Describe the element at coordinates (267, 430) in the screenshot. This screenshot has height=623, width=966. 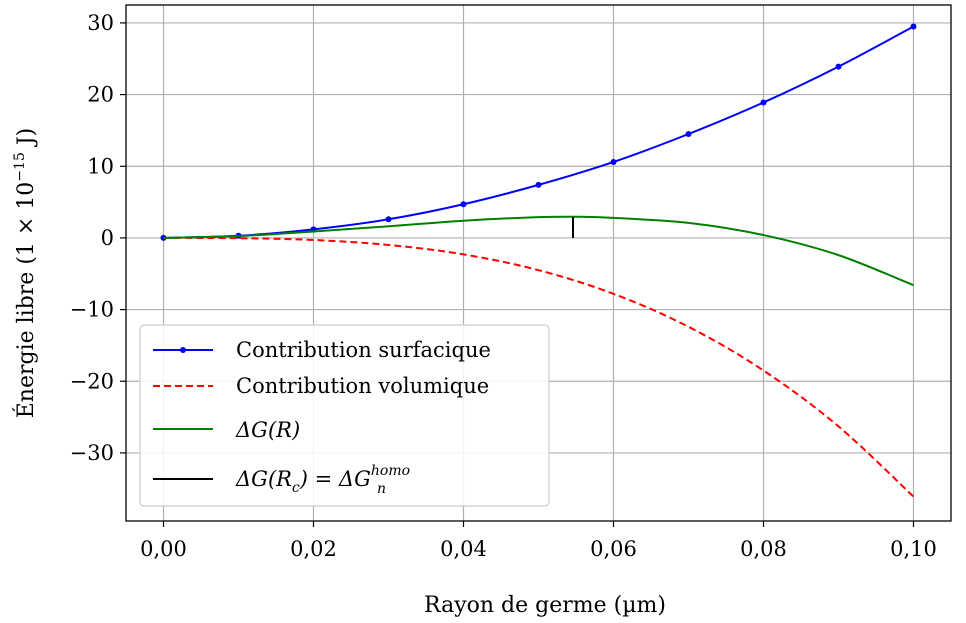
I see `legend-label-delta-g: ΔG(R)` at that location.